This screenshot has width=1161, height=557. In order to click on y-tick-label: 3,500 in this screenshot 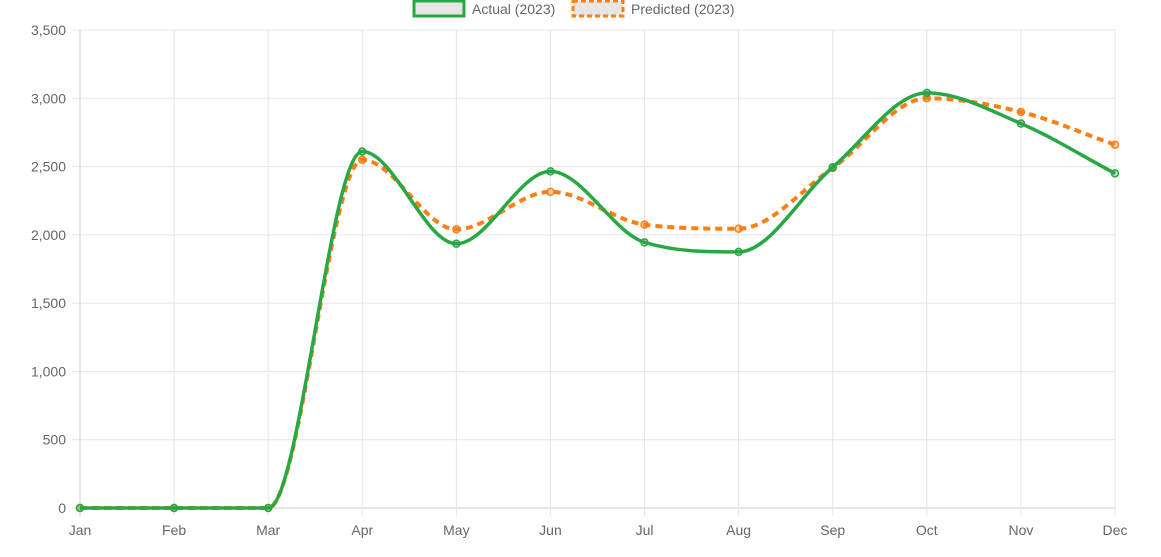, I will do `click(48, 30)`.